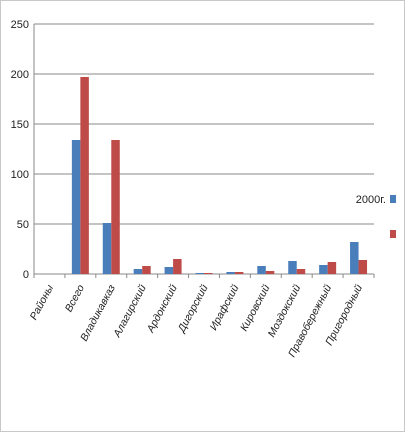  I want to click on legend-label: 2000г., so click(371, 200).